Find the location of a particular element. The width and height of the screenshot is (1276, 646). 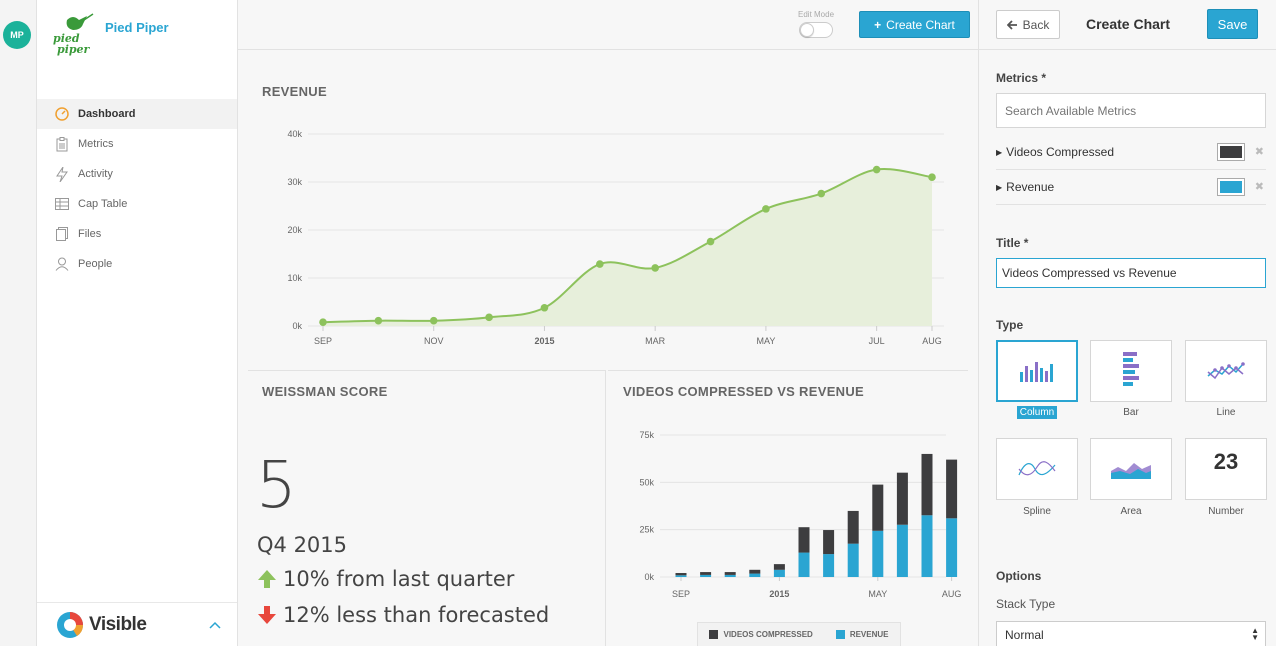

avatar: MP is located at coordinates (17, 35).